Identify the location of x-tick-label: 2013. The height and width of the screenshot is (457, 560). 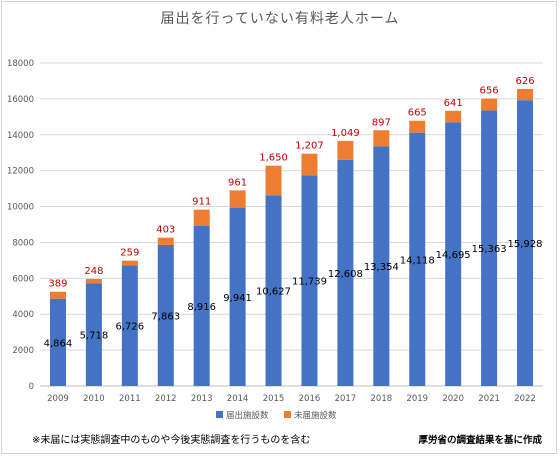
(202, 399).